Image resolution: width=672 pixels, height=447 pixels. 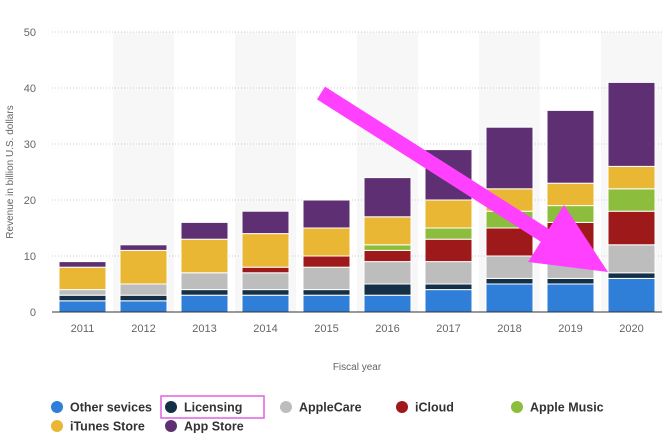 What do you see at coordinates (631, 259) in the screenshot?
I see `bar-2020-applecare` at bounding box center [631, 259].